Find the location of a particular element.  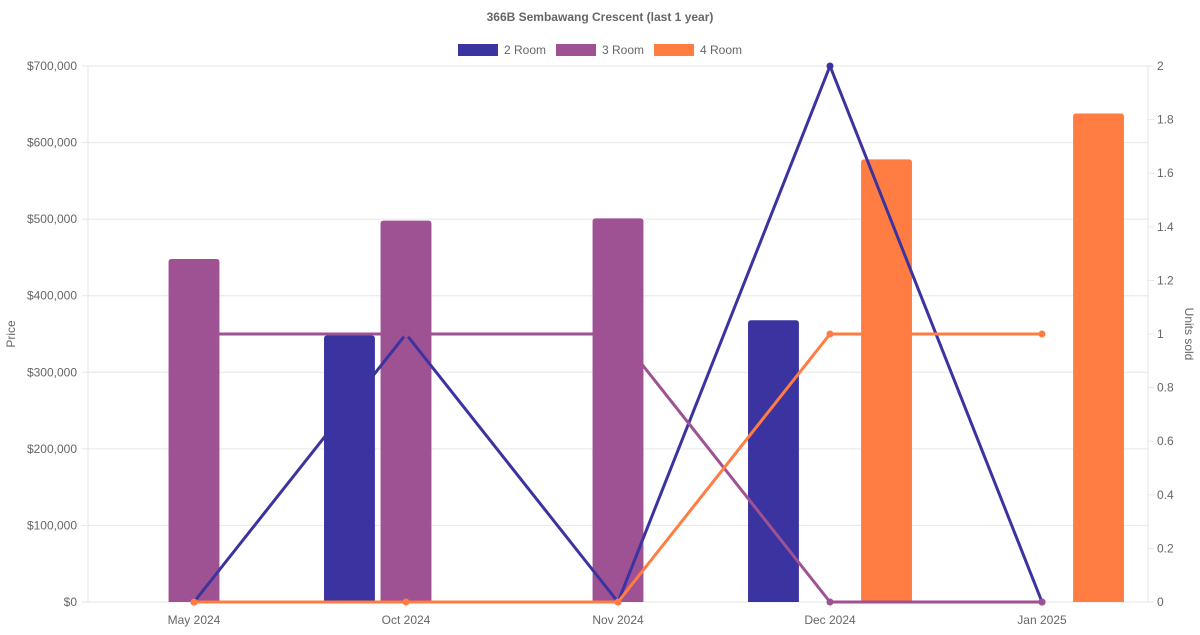

legend-label: 3 Room is located at coordinates (623, 50).